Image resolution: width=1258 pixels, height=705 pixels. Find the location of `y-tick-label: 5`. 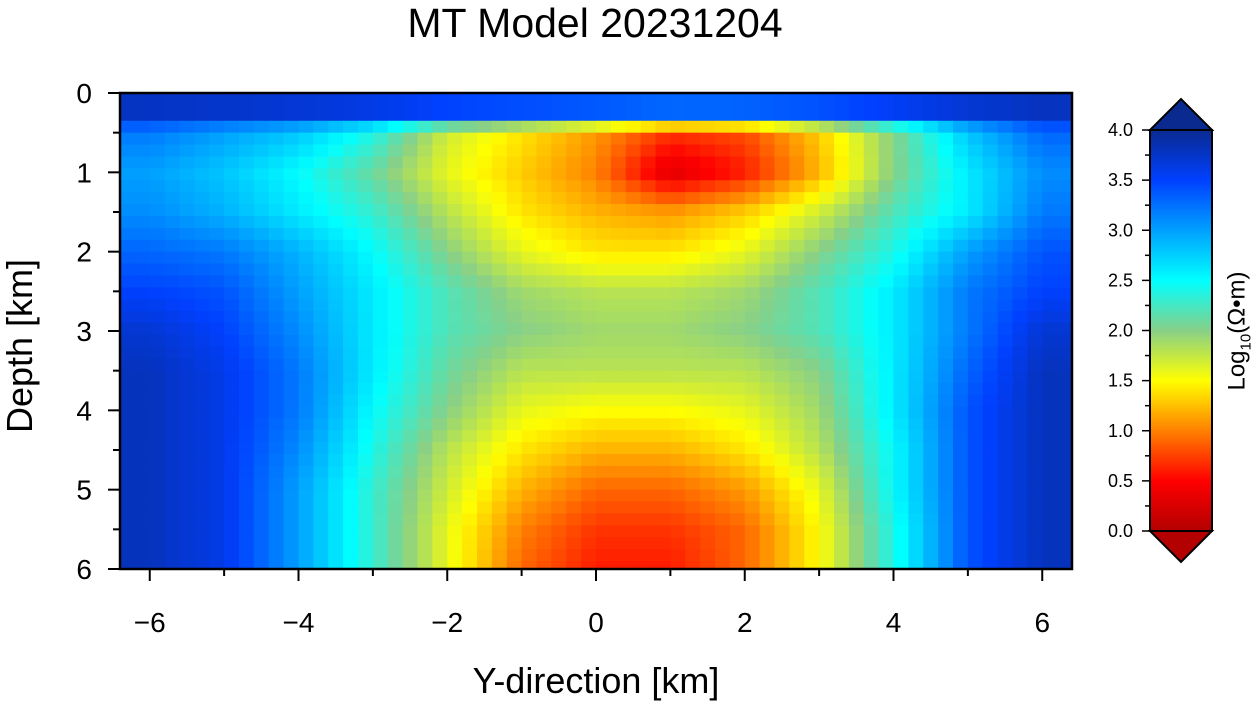

y-tick-label: 5 is located at coordinates (84, 490).